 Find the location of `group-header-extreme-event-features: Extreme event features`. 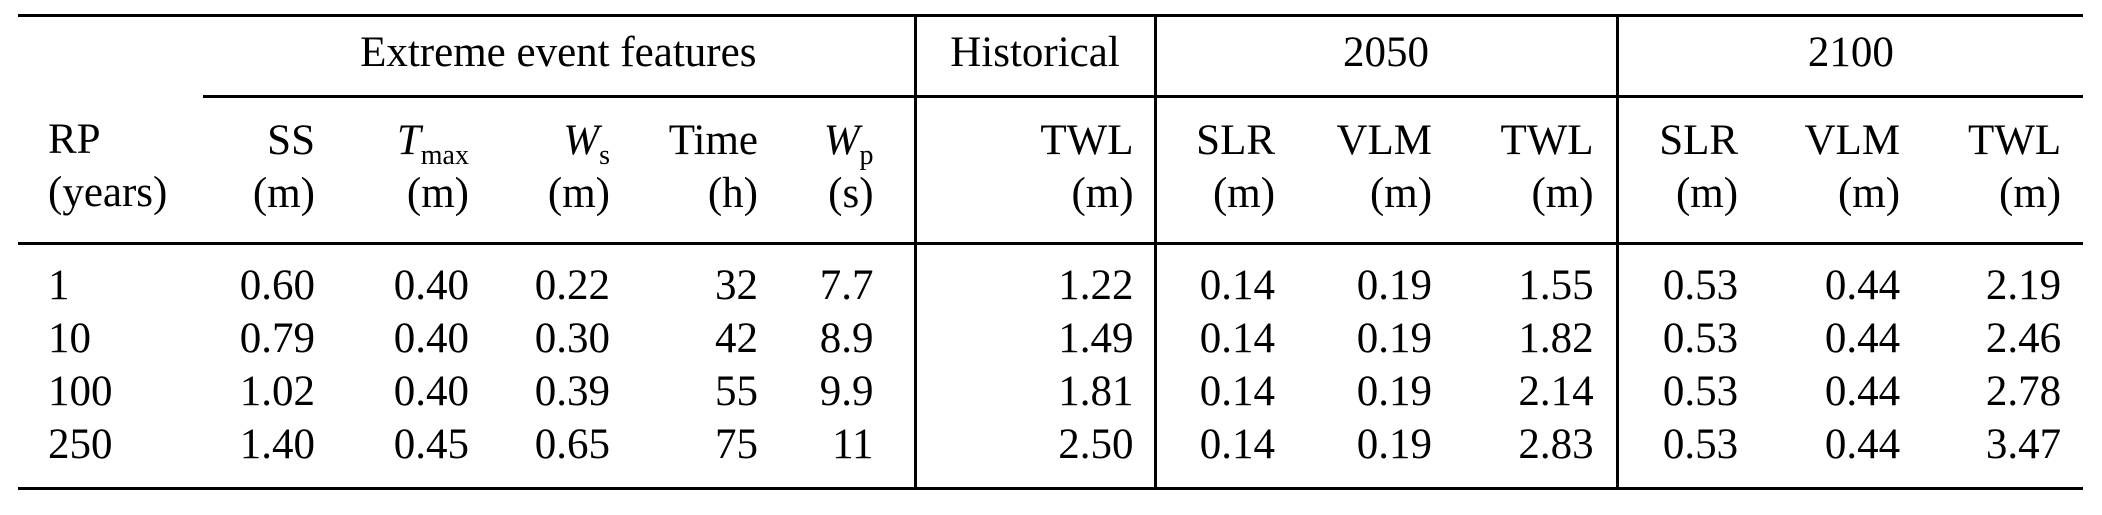

group-header-extreme-event-features: Extreme event features is located at coordinates (559, 56).